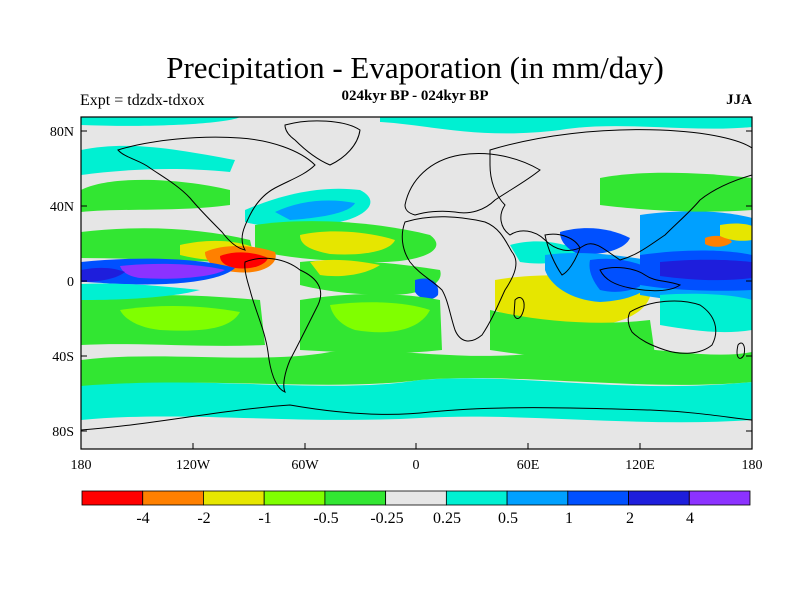 Image resolution: width=800 pixels, height=600 pixels. Describe the element at coordinates (519, 308) in the screenshot. I see `madagascar-outline` at that location.